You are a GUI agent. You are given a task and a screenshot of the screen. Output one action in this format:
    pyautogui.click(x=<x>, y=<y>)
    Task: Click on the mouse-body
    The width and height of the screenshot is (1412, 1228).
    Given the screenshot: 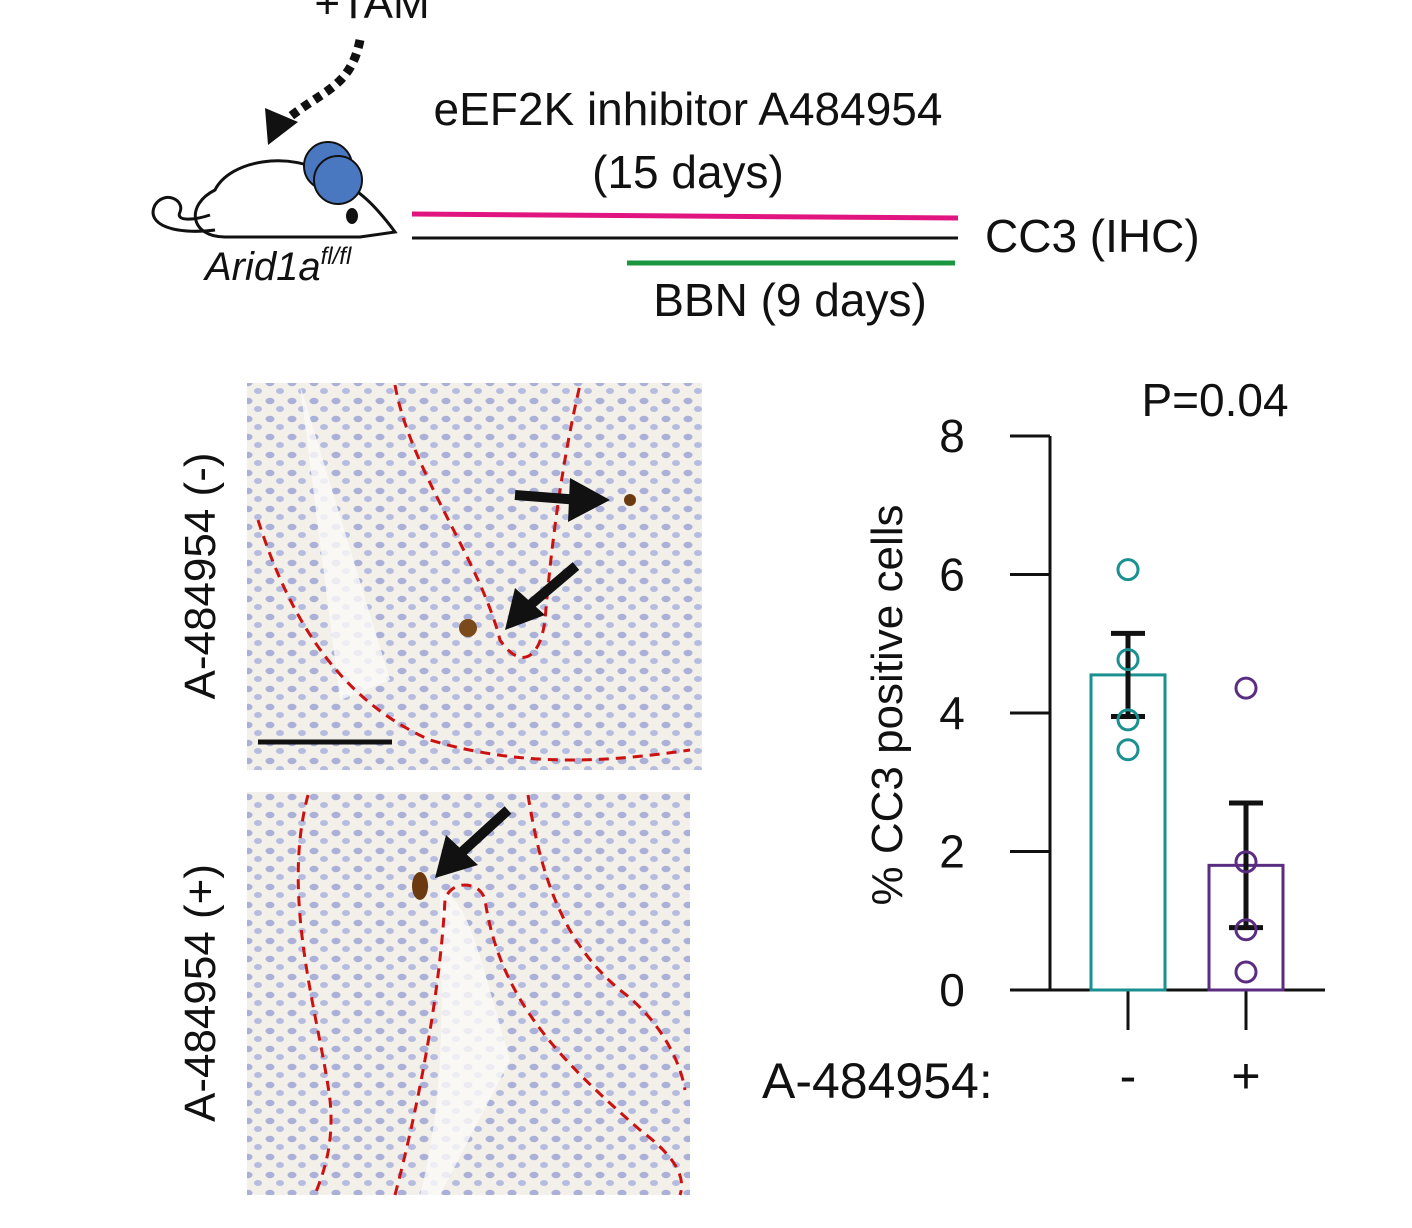 What is the action you would take?
    pyautogui.click(x=295, y=199)
    